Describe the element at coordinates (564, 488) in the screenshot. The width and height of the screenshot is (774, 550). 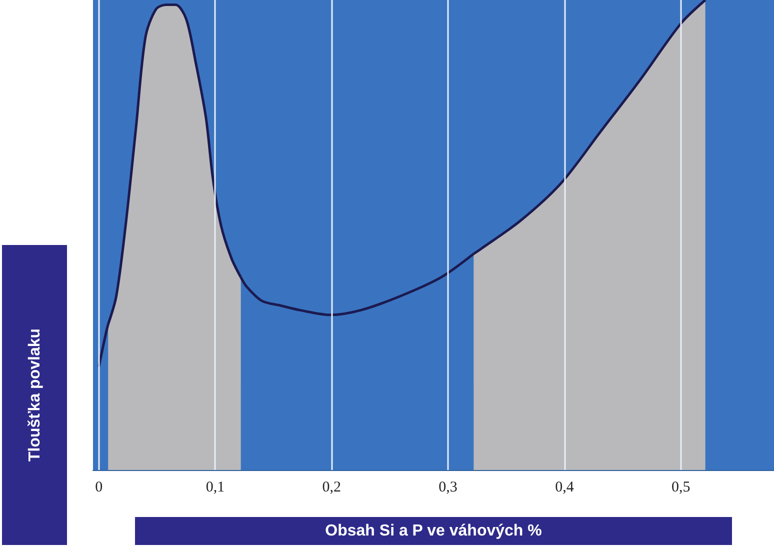
I see `x-tick-label: 0,4` at that location.